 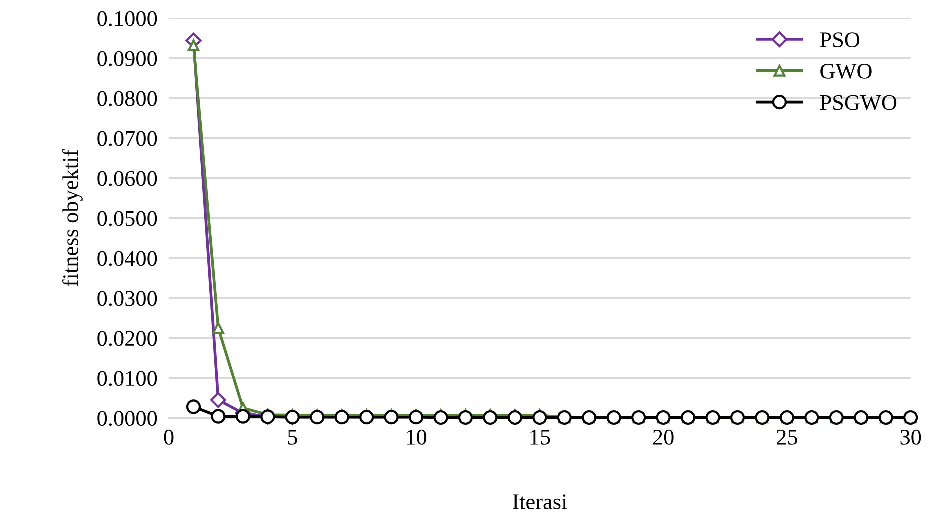 I want to click on y-tick-label: 0.0300, so click(x=128, y=298).